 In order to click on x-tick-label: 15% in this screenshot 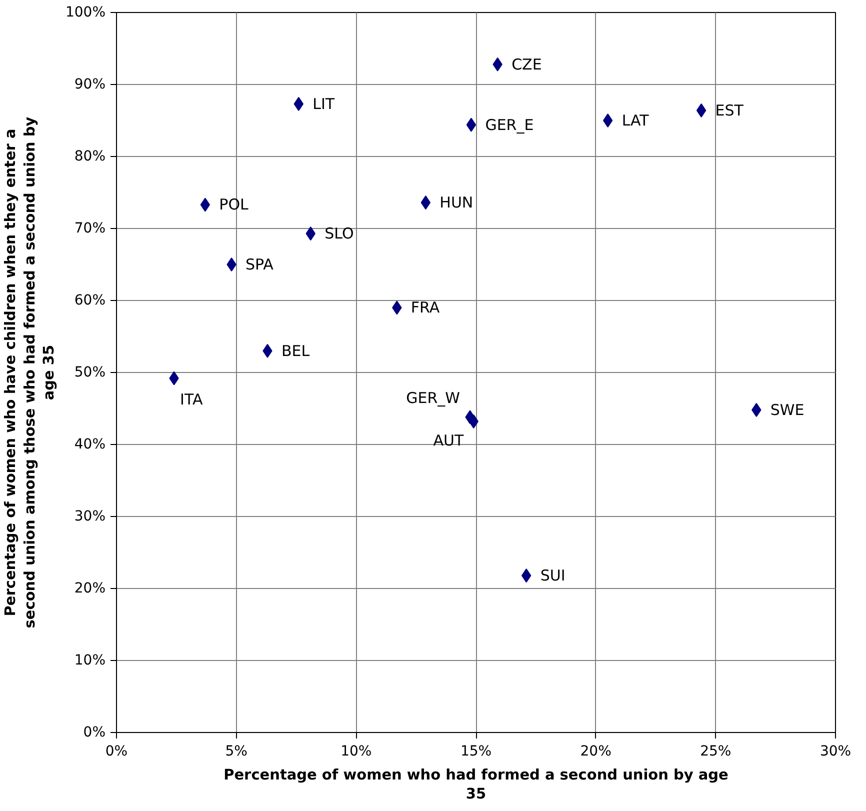, I will do `click(476, 752)`.